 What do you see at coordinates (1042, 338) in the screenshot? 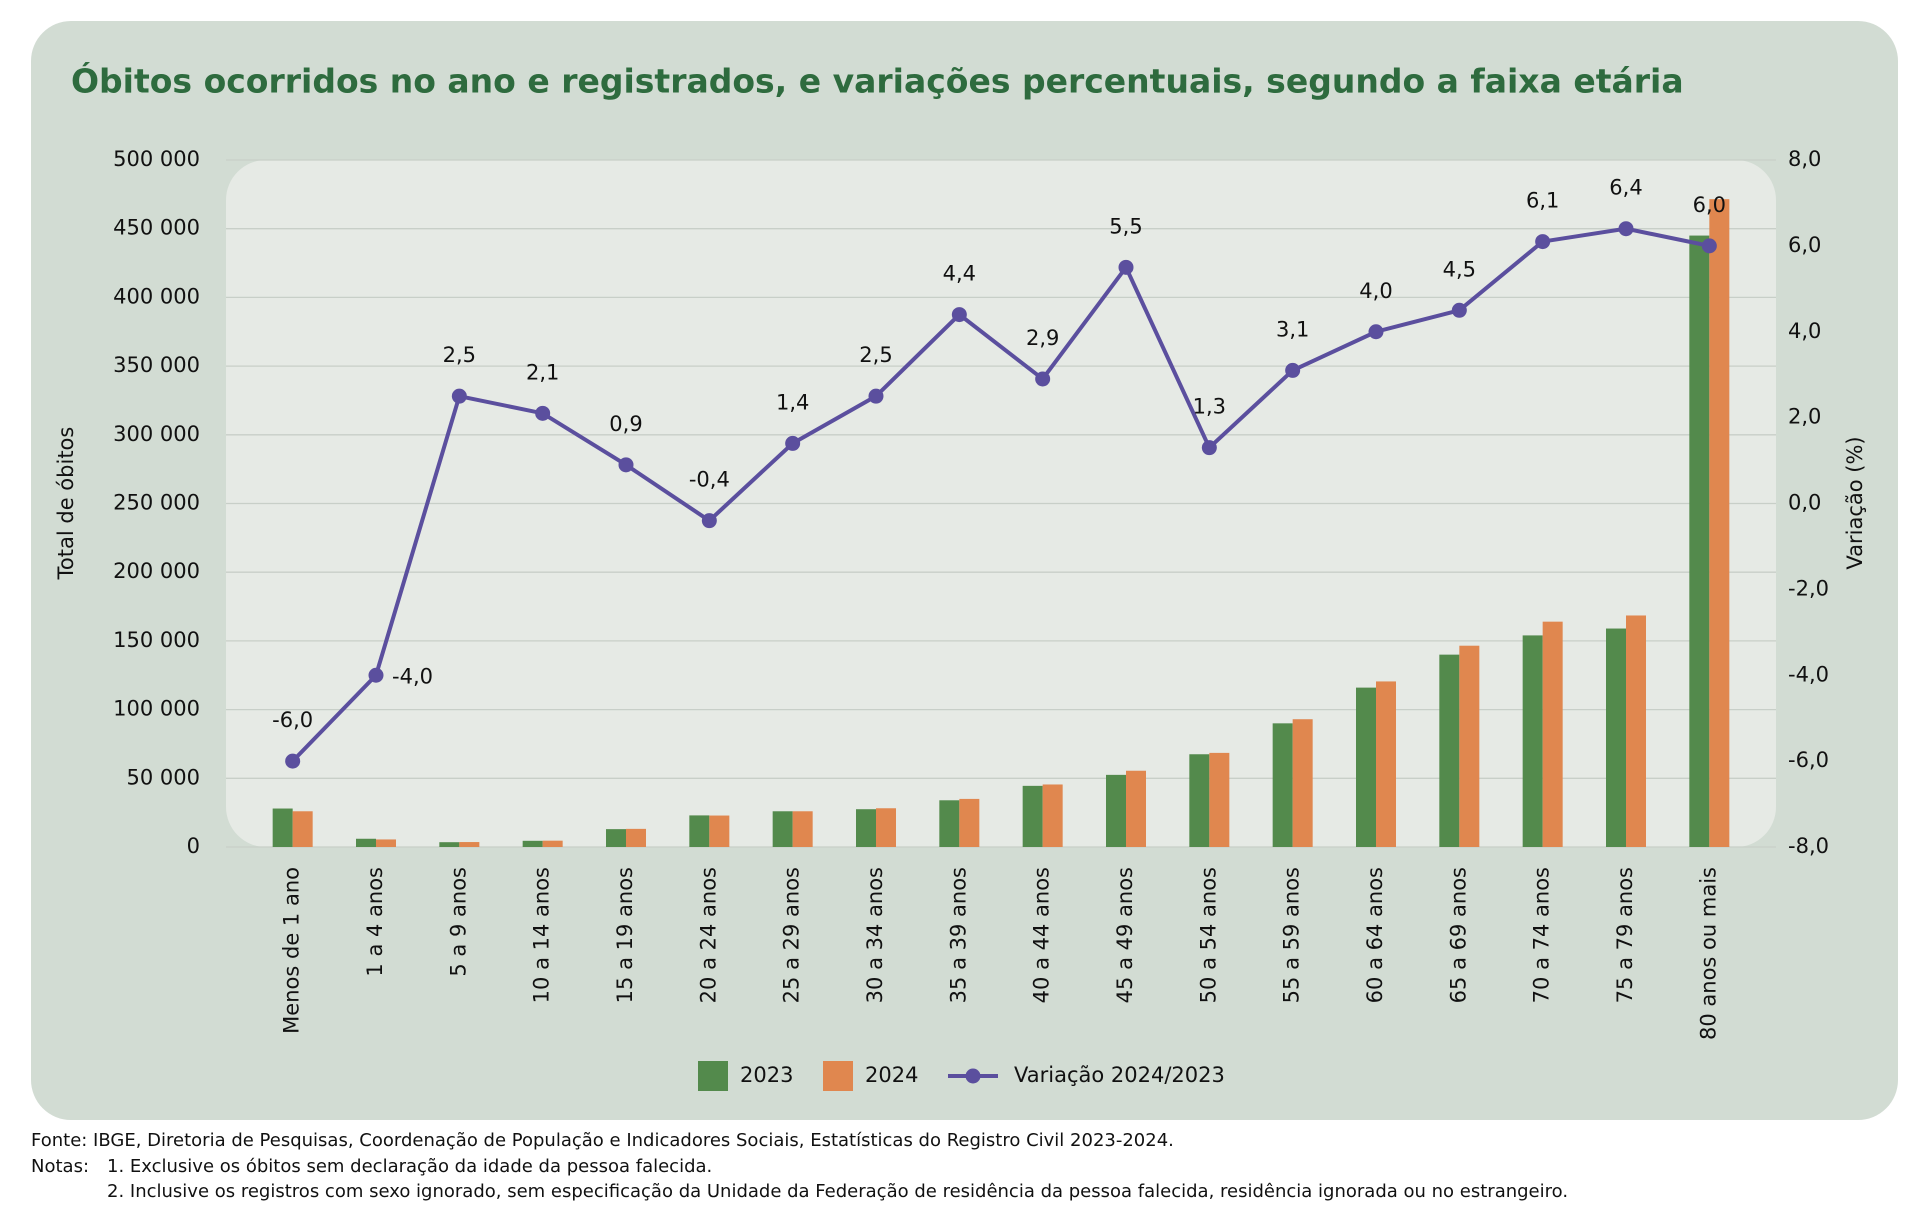
I see `data-label: 2,9` at bounding box center [1042, 338].